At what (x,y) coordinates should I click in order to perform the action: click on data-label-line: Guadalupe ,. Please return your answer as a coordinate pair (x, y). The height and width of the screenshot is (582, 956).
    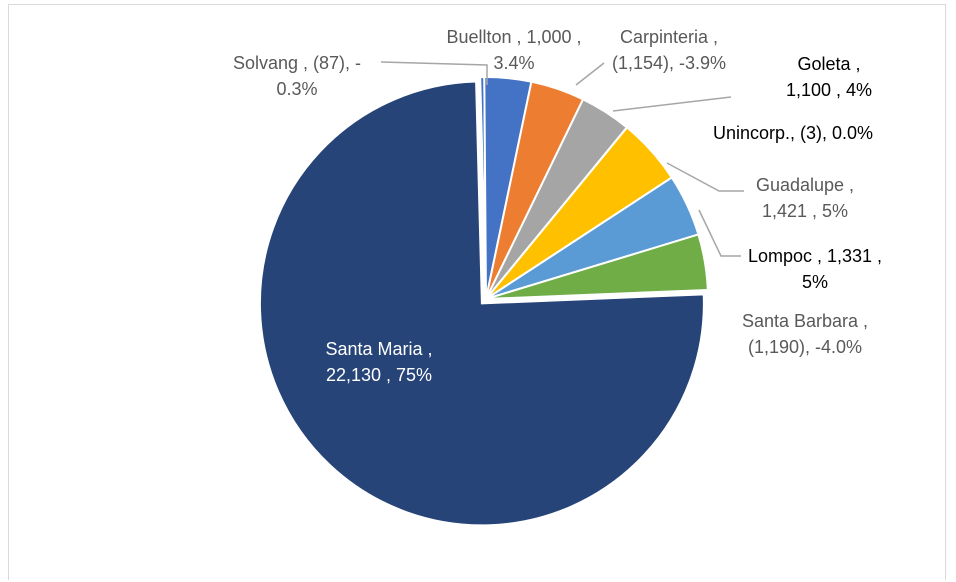
    Looking at the image, I should click on (805, 185).